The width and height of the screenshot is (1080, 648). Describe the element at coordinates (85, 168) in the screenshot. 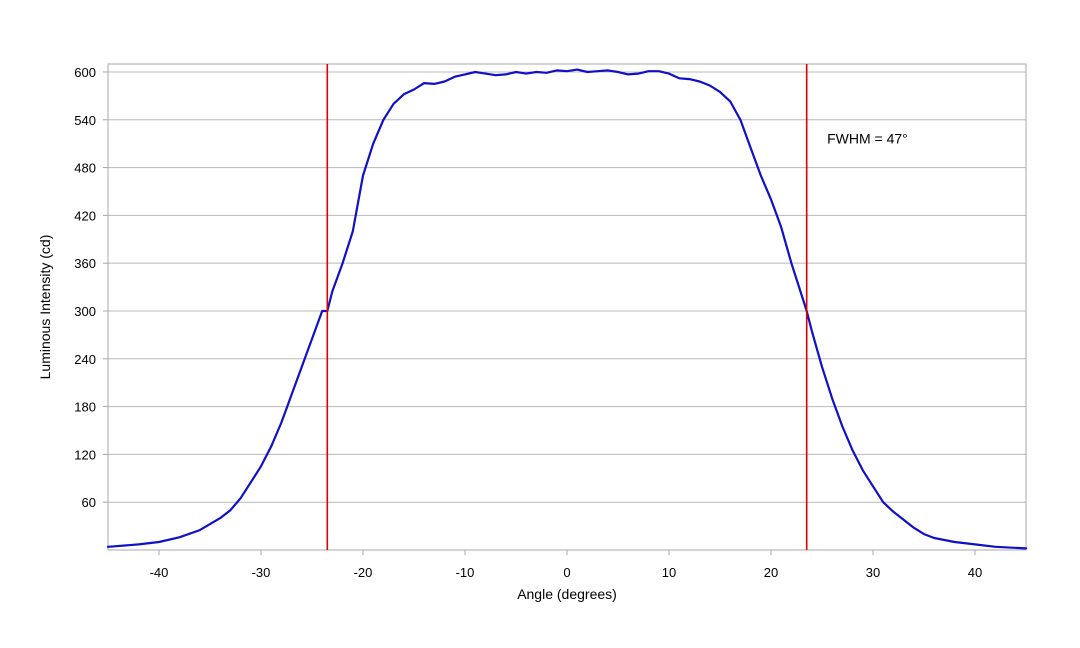

I see `y-tick-label-7: 480` at that location.